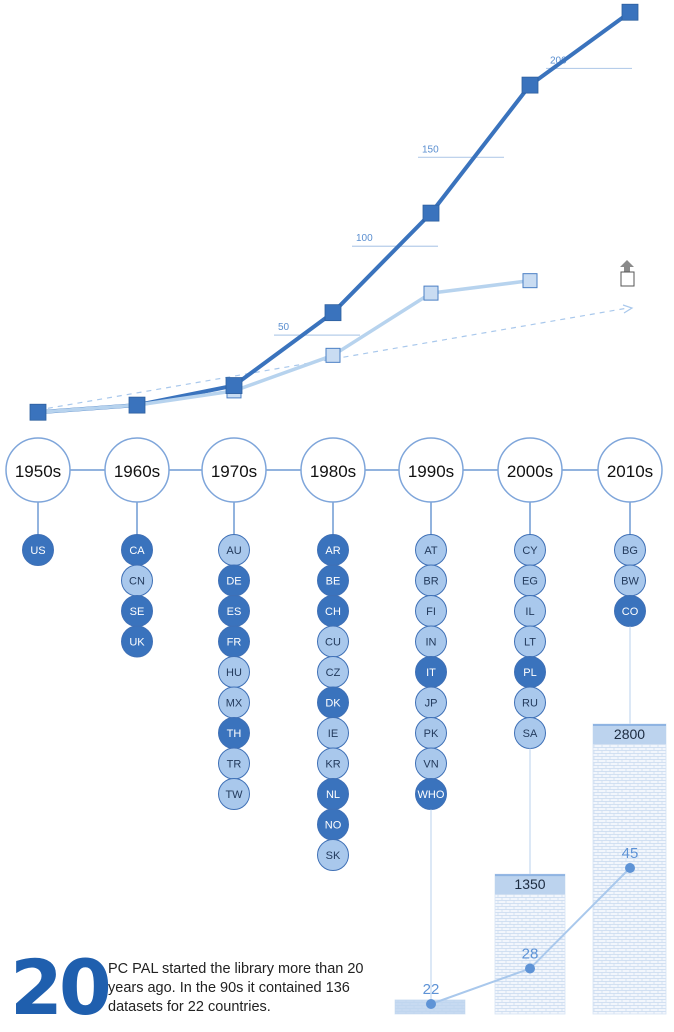  I want to click on country-count-label: 45, so click(630, 853).